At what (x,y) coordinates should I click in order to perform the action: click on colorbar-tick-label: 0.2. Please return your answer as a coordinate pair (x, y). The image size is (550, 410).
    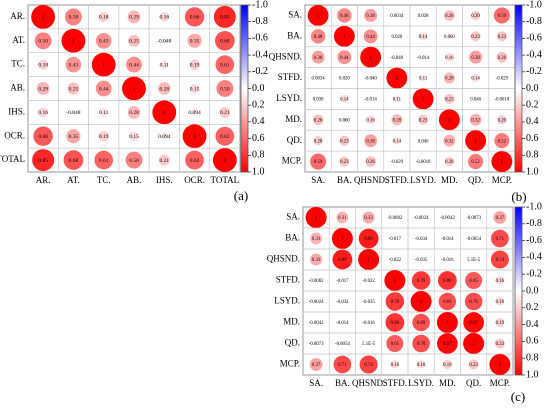
    Looking at the image, I should click on (258, 104).